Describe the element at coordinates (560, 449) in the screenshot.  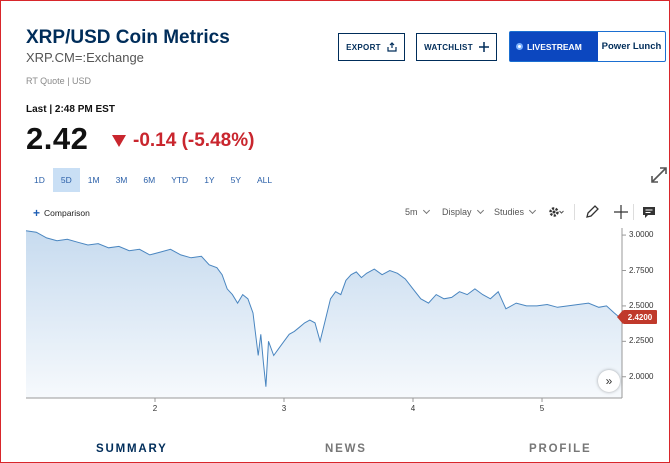
I see `tab-profile: PROFILE` at that location.